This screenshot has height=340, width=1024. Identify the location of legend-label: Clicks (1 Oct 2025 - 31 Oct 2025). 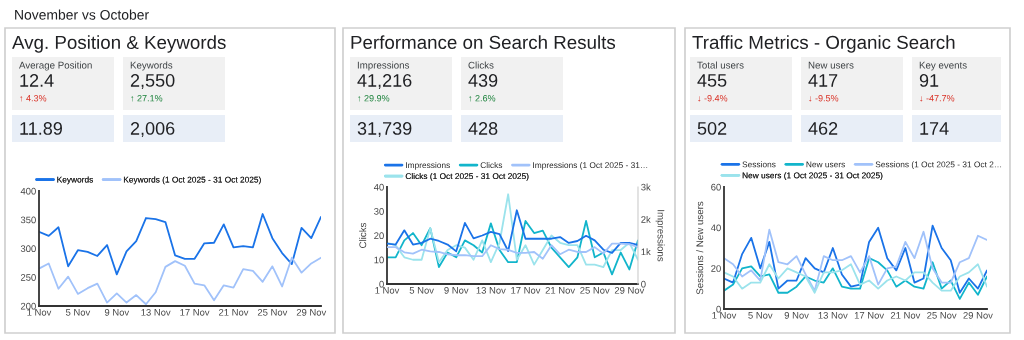
(467, 176).